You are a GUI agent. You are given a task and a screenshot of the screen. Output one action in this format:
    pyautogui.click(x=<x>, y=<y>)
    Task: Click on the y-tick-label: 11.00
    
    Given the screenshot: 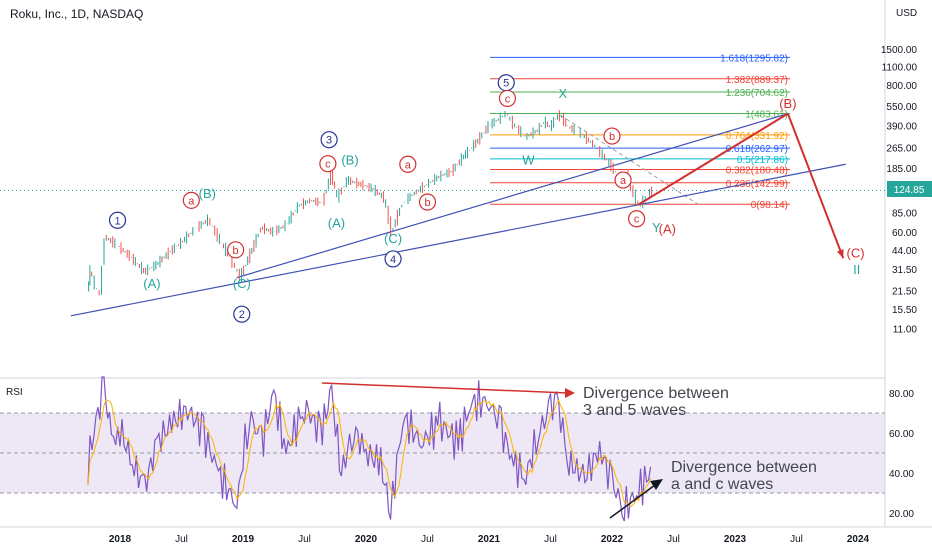 What is the action you would take?
    pyautogui.click(x=905, y=330)
    